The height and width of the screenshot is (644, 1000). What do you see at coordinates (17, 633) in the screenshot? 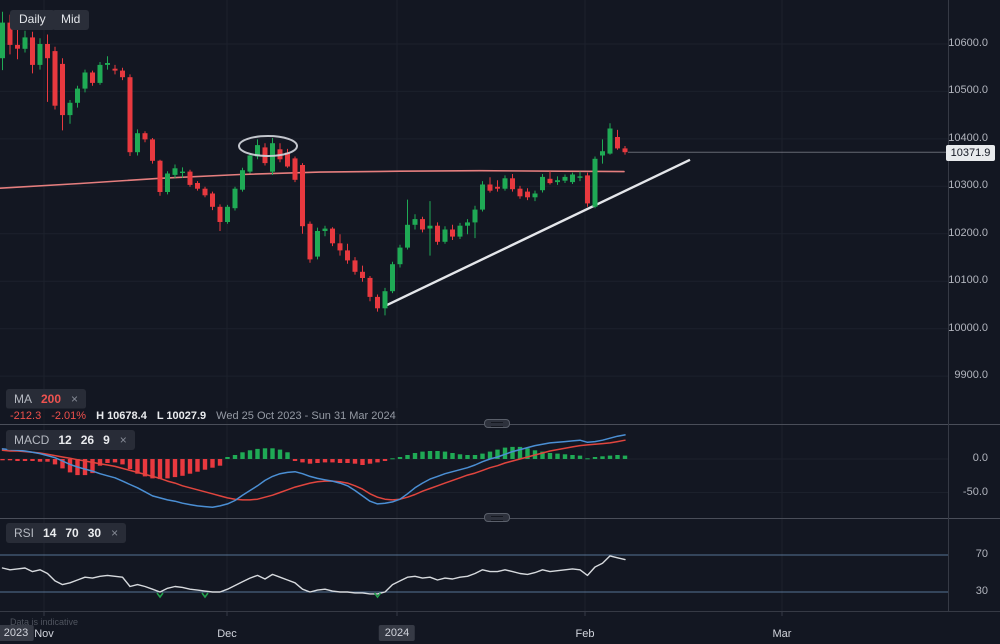
I see `time-axis-label: 2023` at bounding box center [17, 633].